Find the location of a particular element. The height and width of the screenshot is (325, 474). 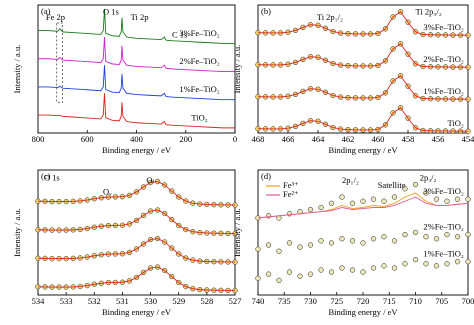

x-tick-label: 530 is located at coordinates (150, 301).